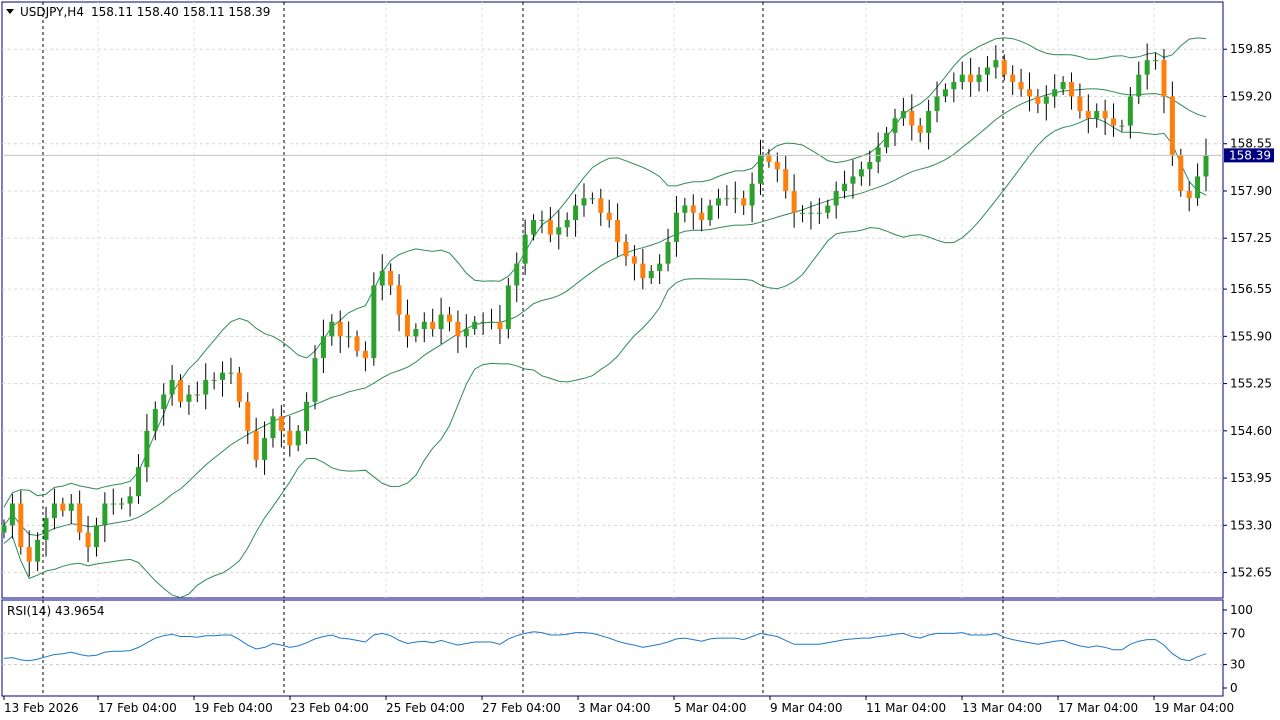 This screenshot has height=720, width=1280. Describe the element at coordinates (10, 11) in the screenshot. I see `caret-down-icon` at that location.